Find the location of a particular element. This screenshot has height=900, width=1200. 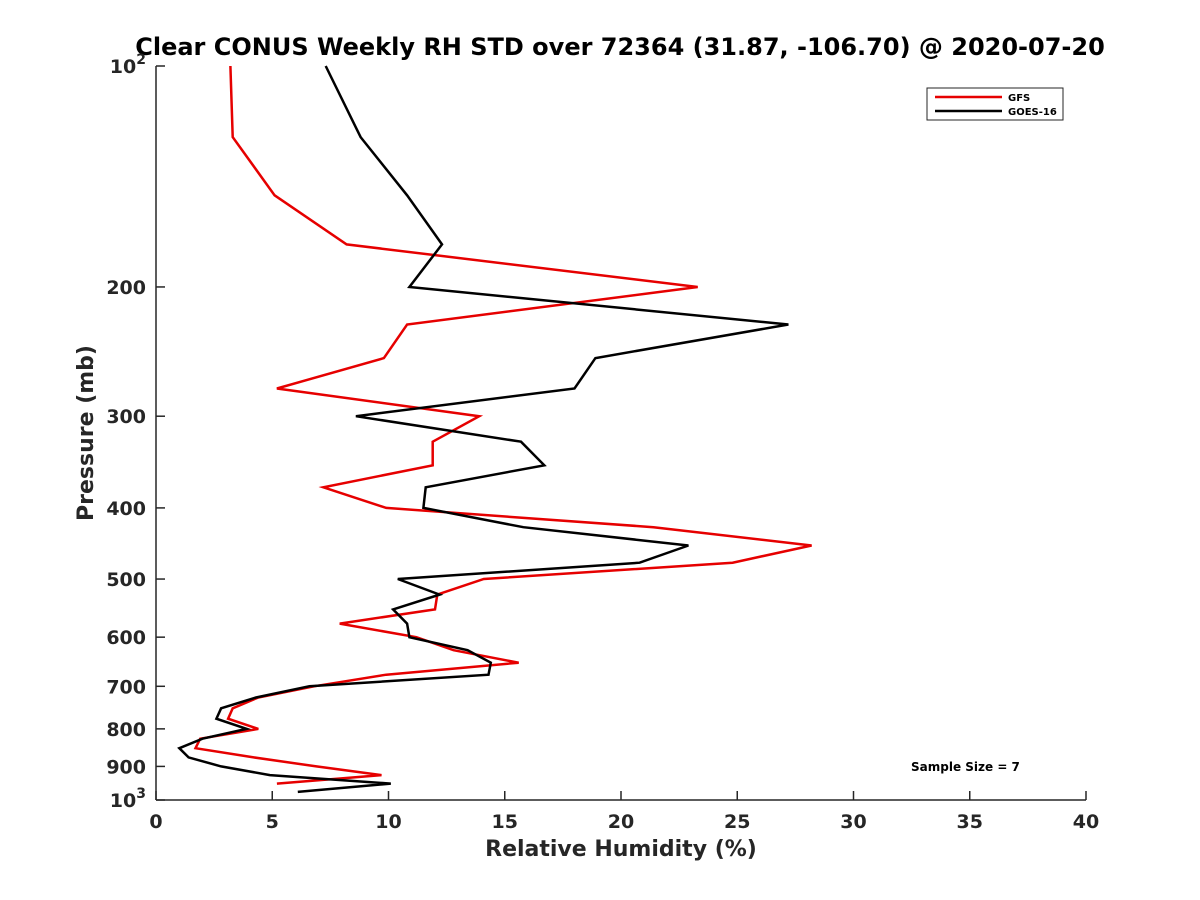

legend: GFS GOES-16 is located at coordinates (995, 104).